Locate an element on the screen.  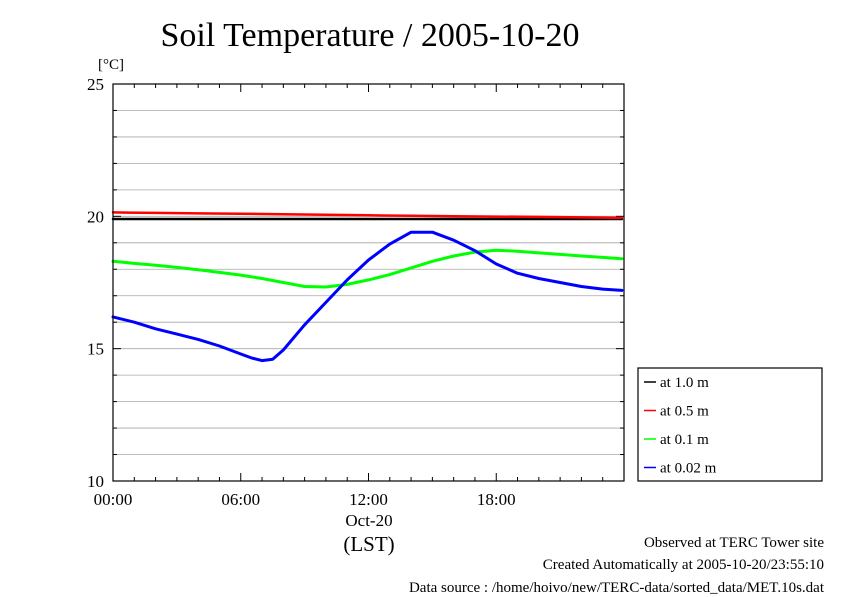
x-tick-label: 18:00 is located at coordinates (496, 499).